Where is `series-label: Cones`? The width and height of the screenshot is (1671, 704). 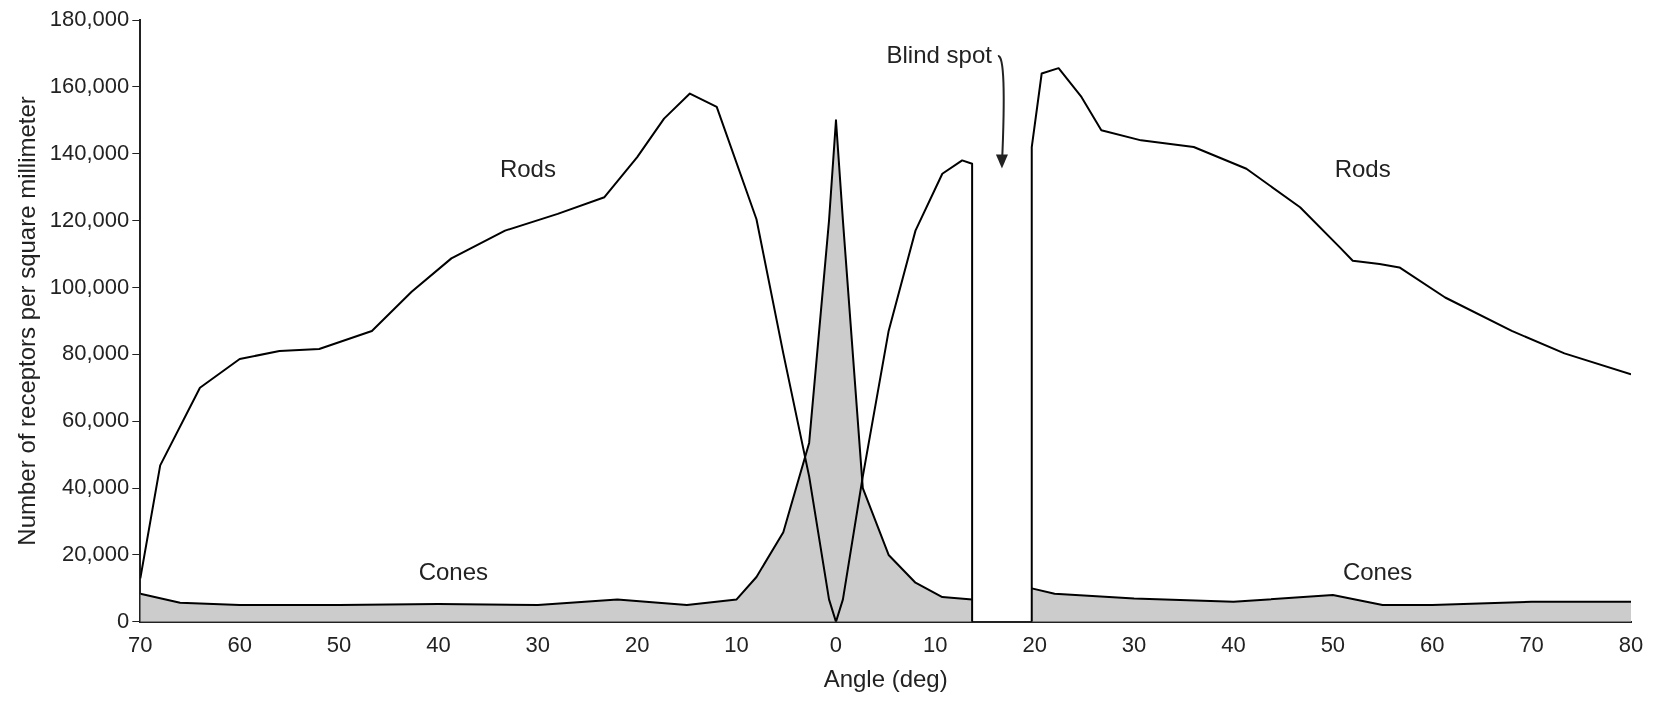
series-label: Cones is located at coordinates (1377, 572).